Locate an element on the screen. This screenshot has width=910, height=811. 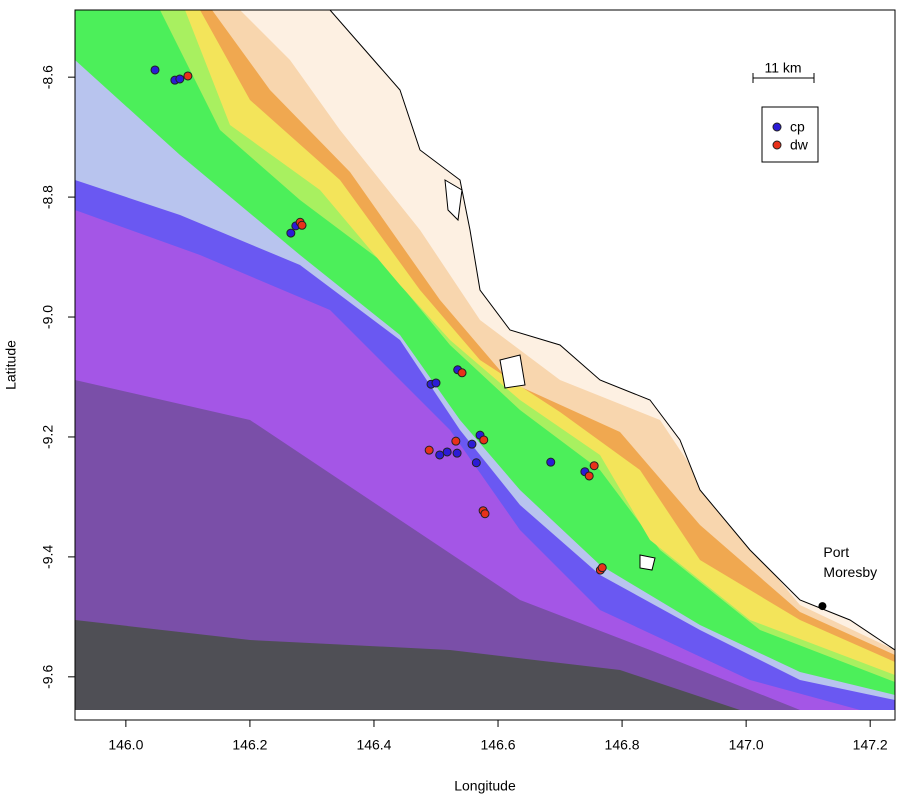
x-tick-label: 147.2 is located at coordinates (870, 745).